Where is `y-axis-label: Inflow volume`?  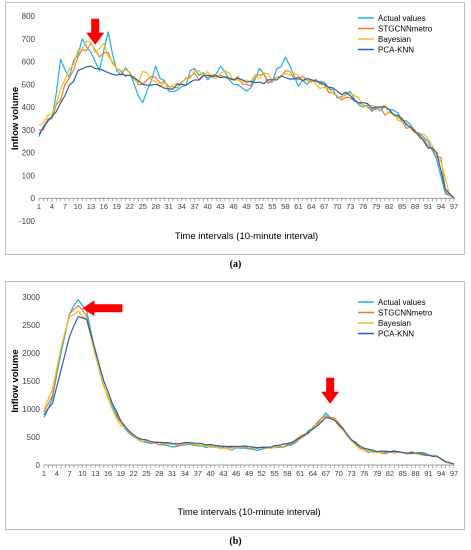
y-axis-label: Inflow volume is located at coordinates (15, 118).